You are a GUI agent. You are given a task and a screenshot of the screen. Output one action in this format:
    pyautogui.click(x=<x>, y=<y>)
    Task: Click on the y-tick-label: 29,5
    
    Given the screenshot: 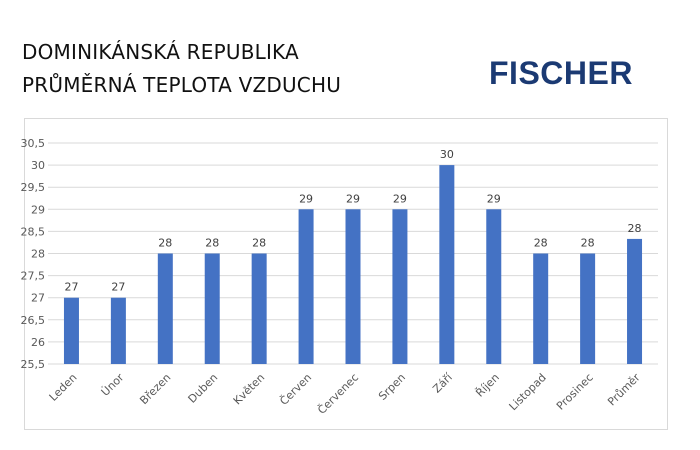 What is the action you would take?
    pyautogui.click(x=33, y=187)
    